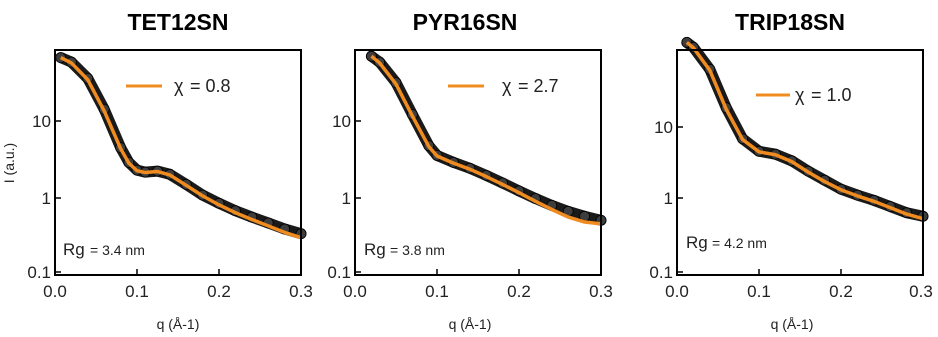 Image resolution: width=938 pixels, height=337 pixels. Describe the element at coordinates (417, 250) in the screenshot. I see `rg-value: = 3.8 nm` at that location.